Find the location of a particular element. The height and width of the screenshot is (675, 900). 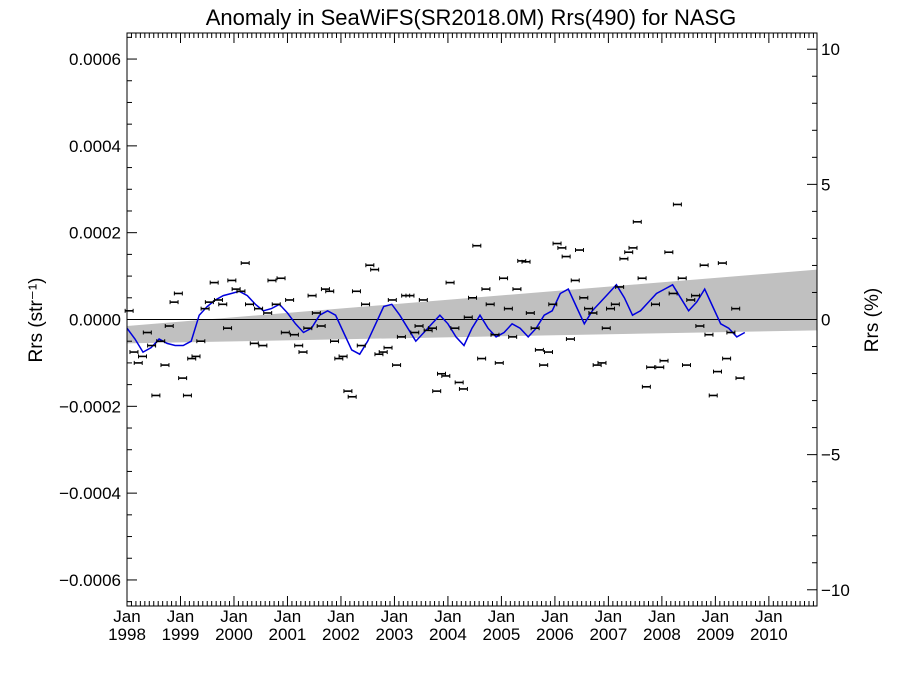

y-left-tick-label: 0.0002 is located at coordinates (95, 233).